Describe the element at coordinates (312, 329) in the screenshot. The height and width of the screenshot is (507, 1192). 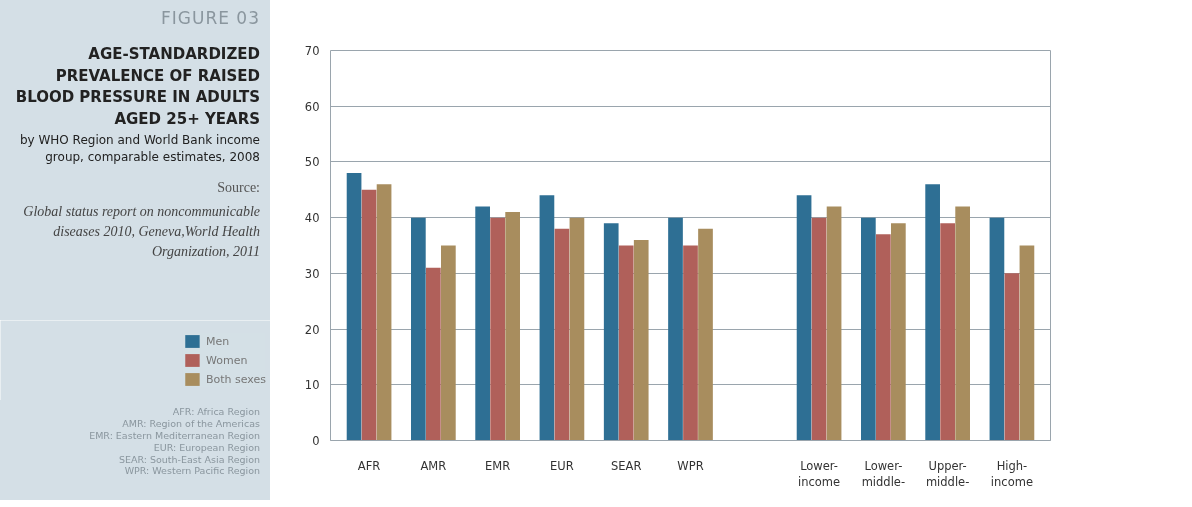
I see `y-tick-label: 20` at that location.